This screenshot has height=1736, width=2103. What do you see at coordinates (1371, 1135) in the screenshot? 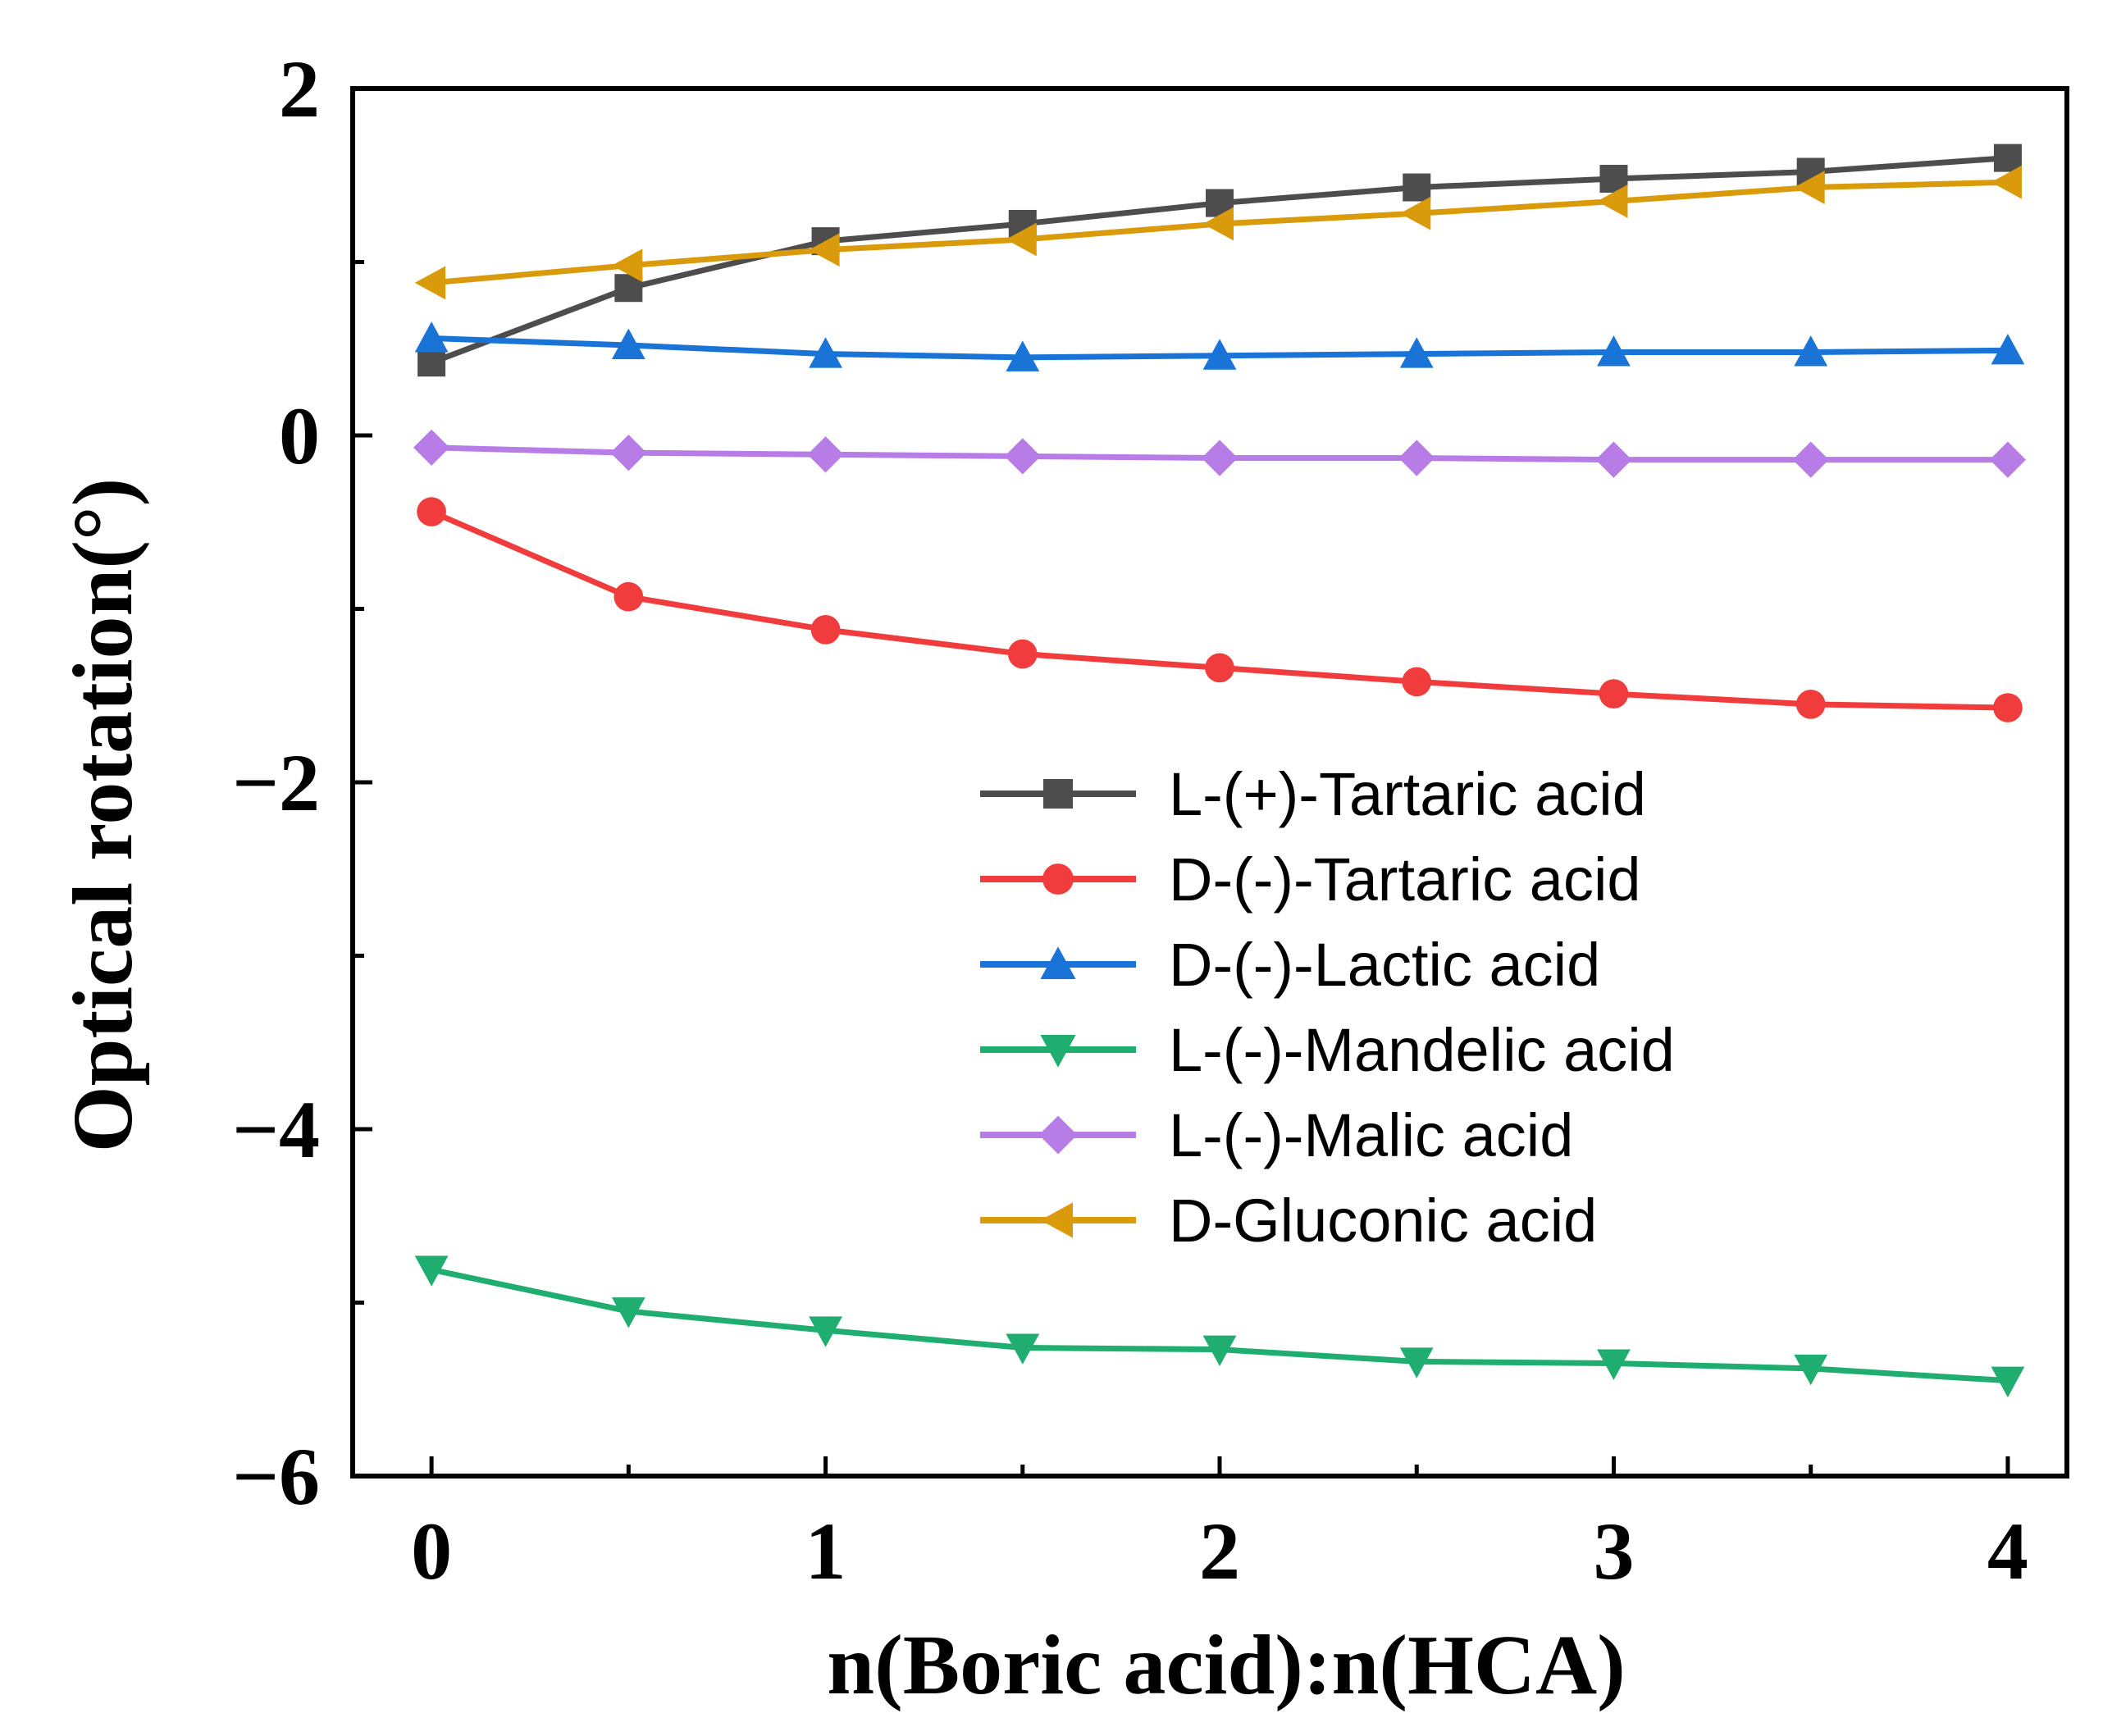
I see `legend-label: L-(-)-Malic acid` at bounding box center [1371, 1135].